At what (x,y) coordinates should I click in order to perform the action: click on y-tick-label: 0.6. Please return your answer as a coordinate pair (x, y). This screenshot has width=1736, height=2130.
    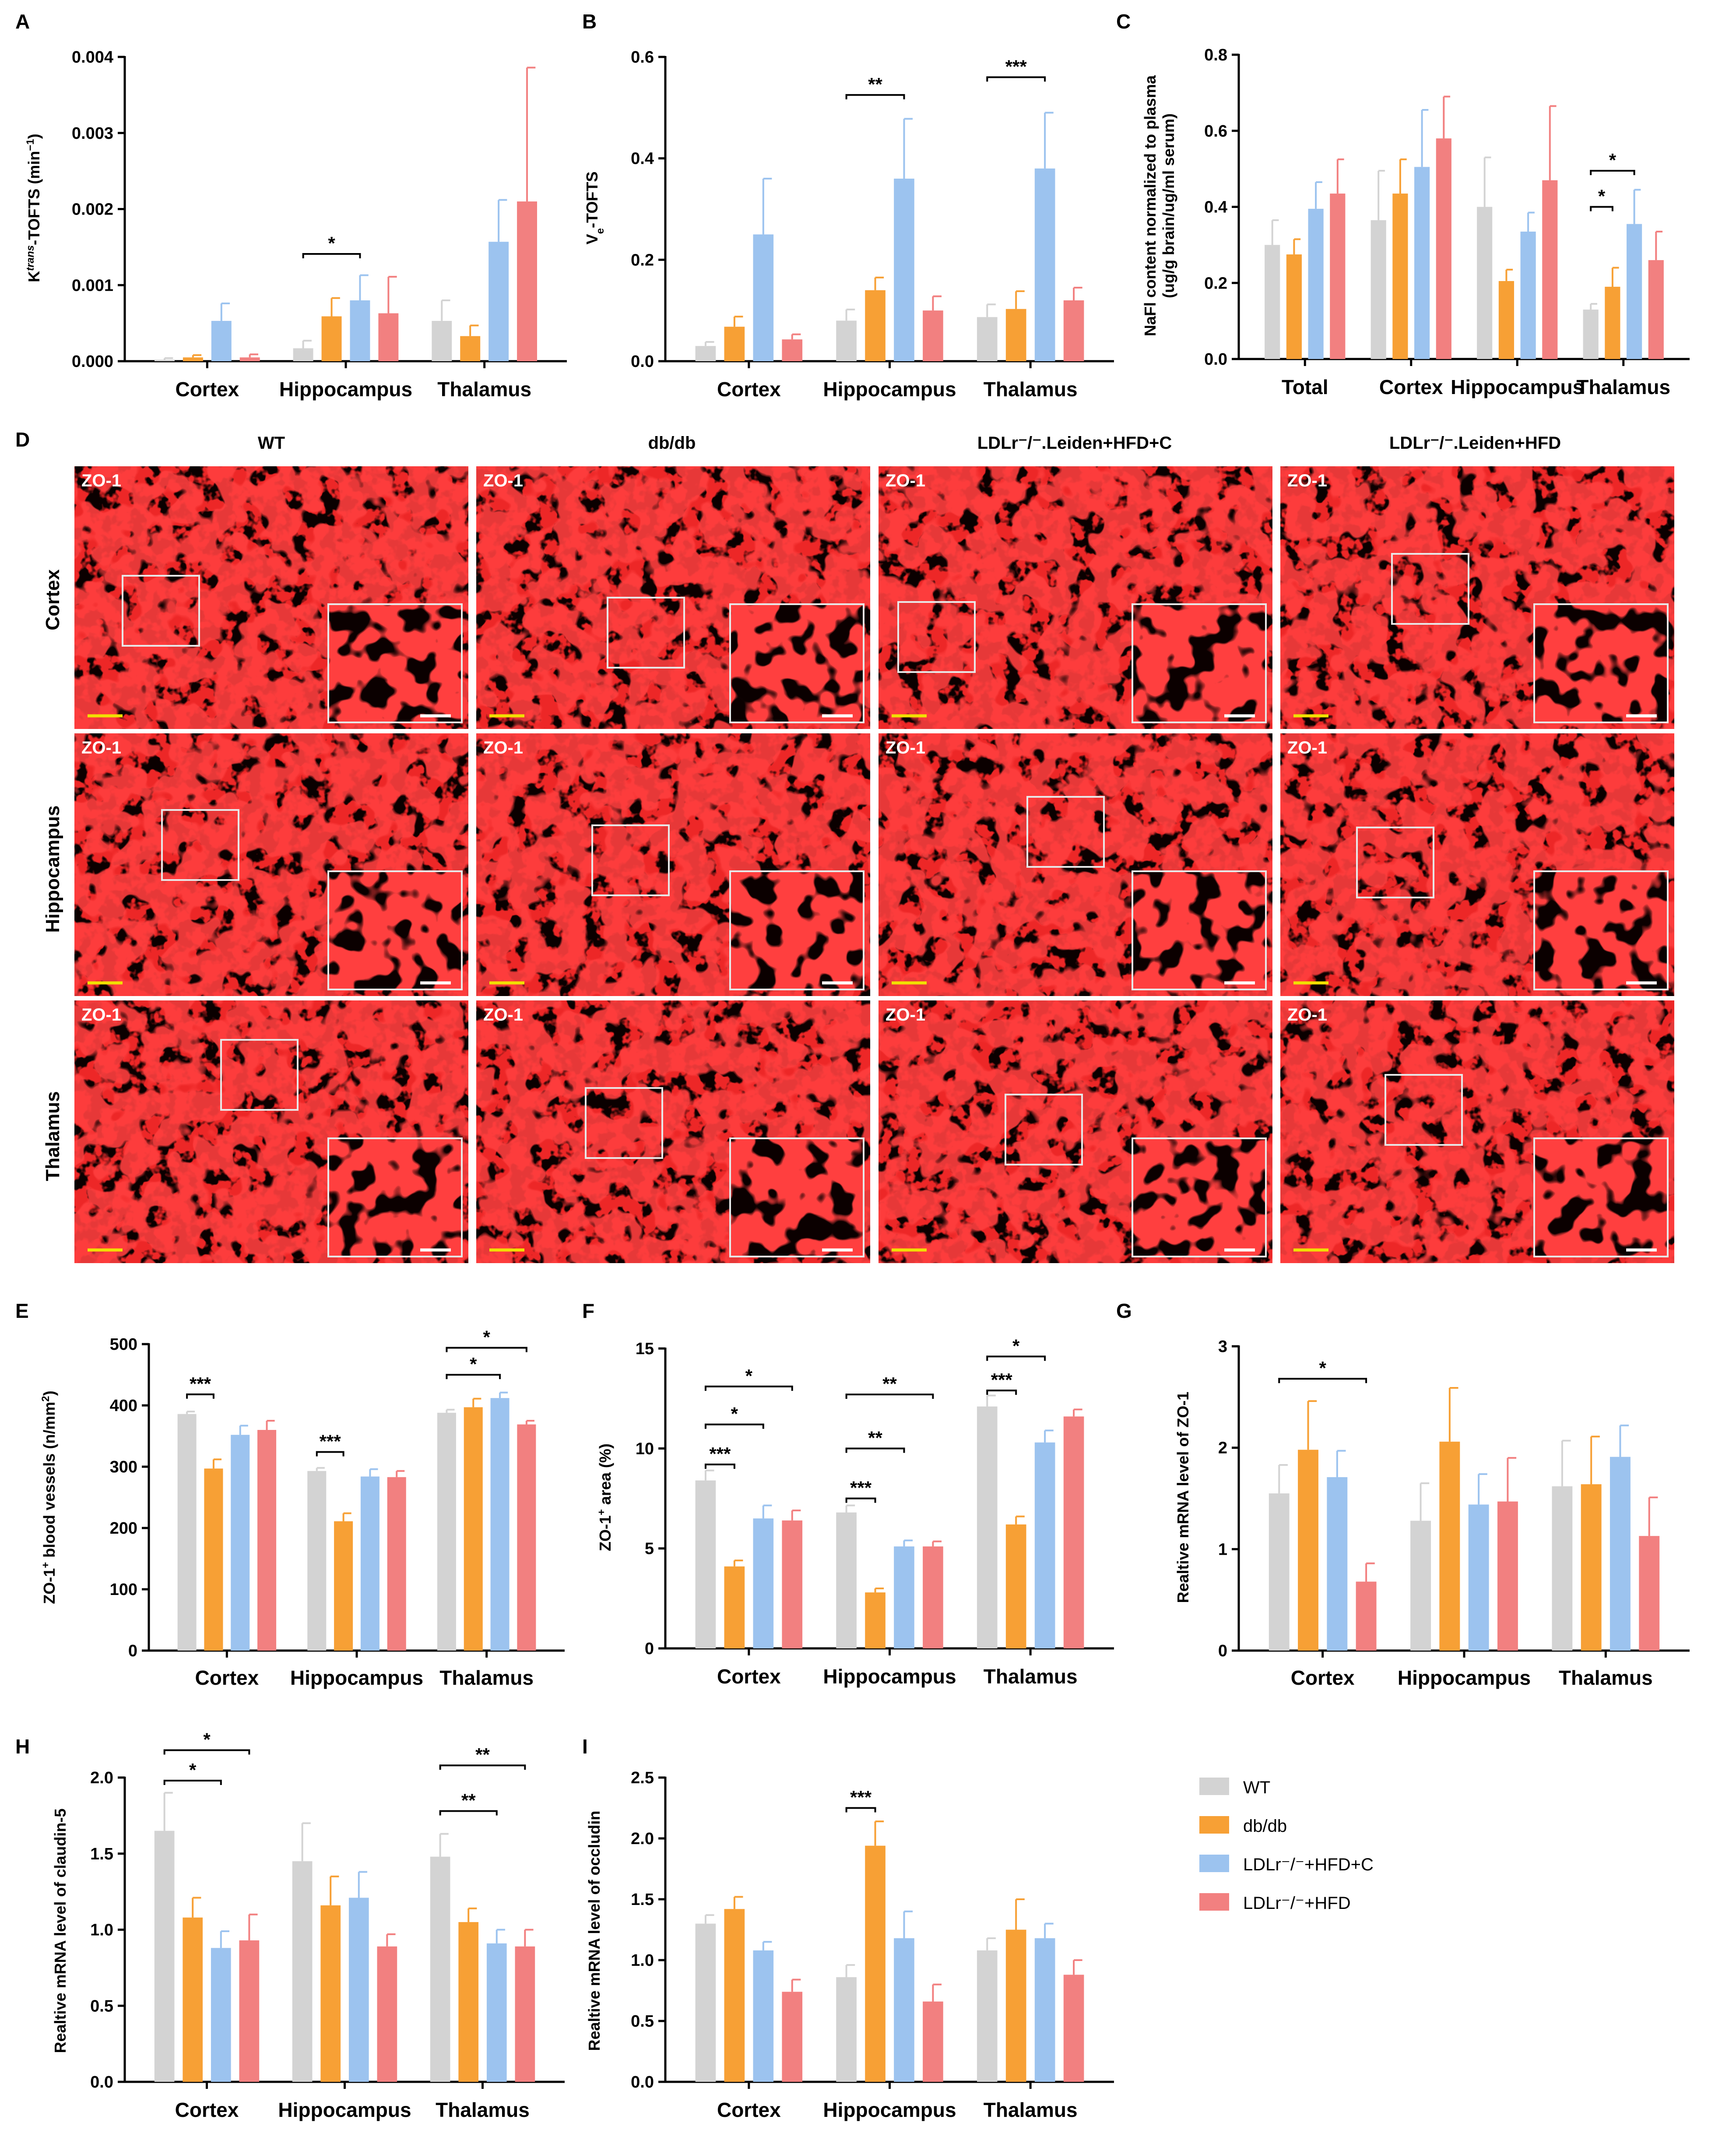
    Looking at the image, I should click on (1215, 131).